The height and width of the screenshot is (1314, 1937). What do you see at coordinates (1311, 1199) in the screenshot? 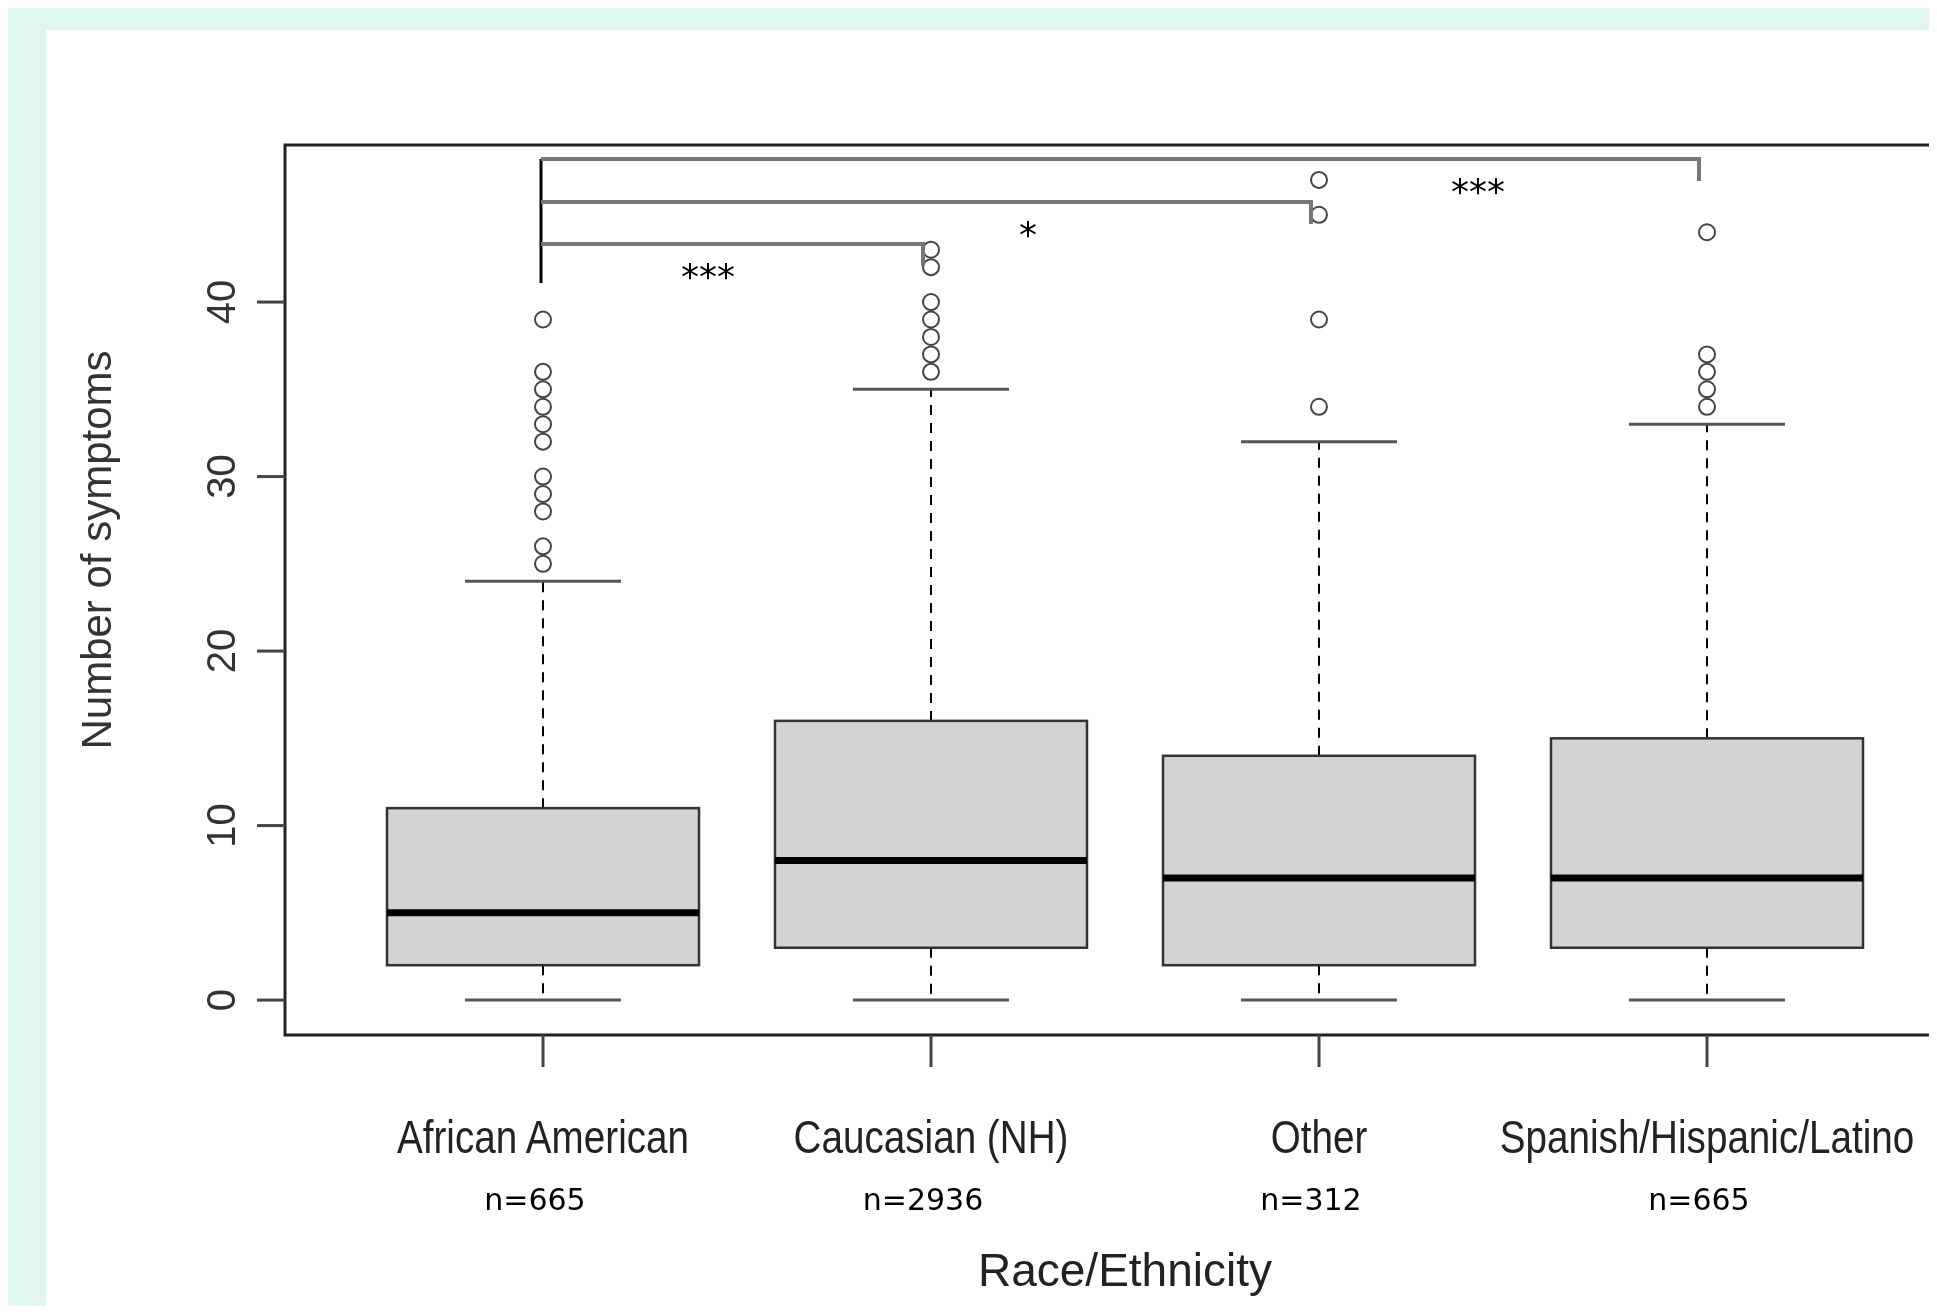
I see `text: n=312` at bounding box center [1311, 1199].